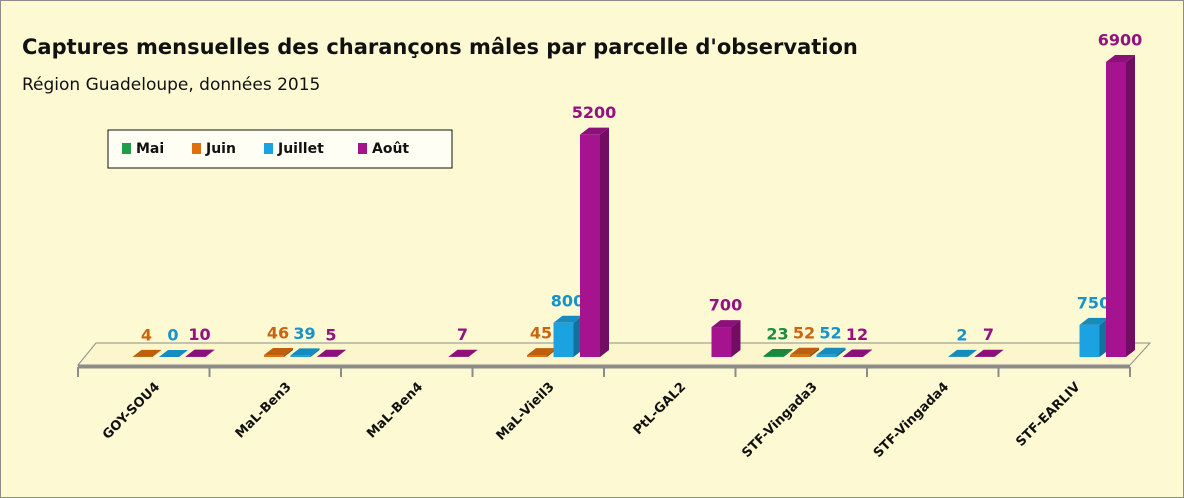 The width and height of the screenshot is (1184, 498). Describe the element at coordinates (594, 112) in the screenshot. I see `data-label: 5200` at that location.